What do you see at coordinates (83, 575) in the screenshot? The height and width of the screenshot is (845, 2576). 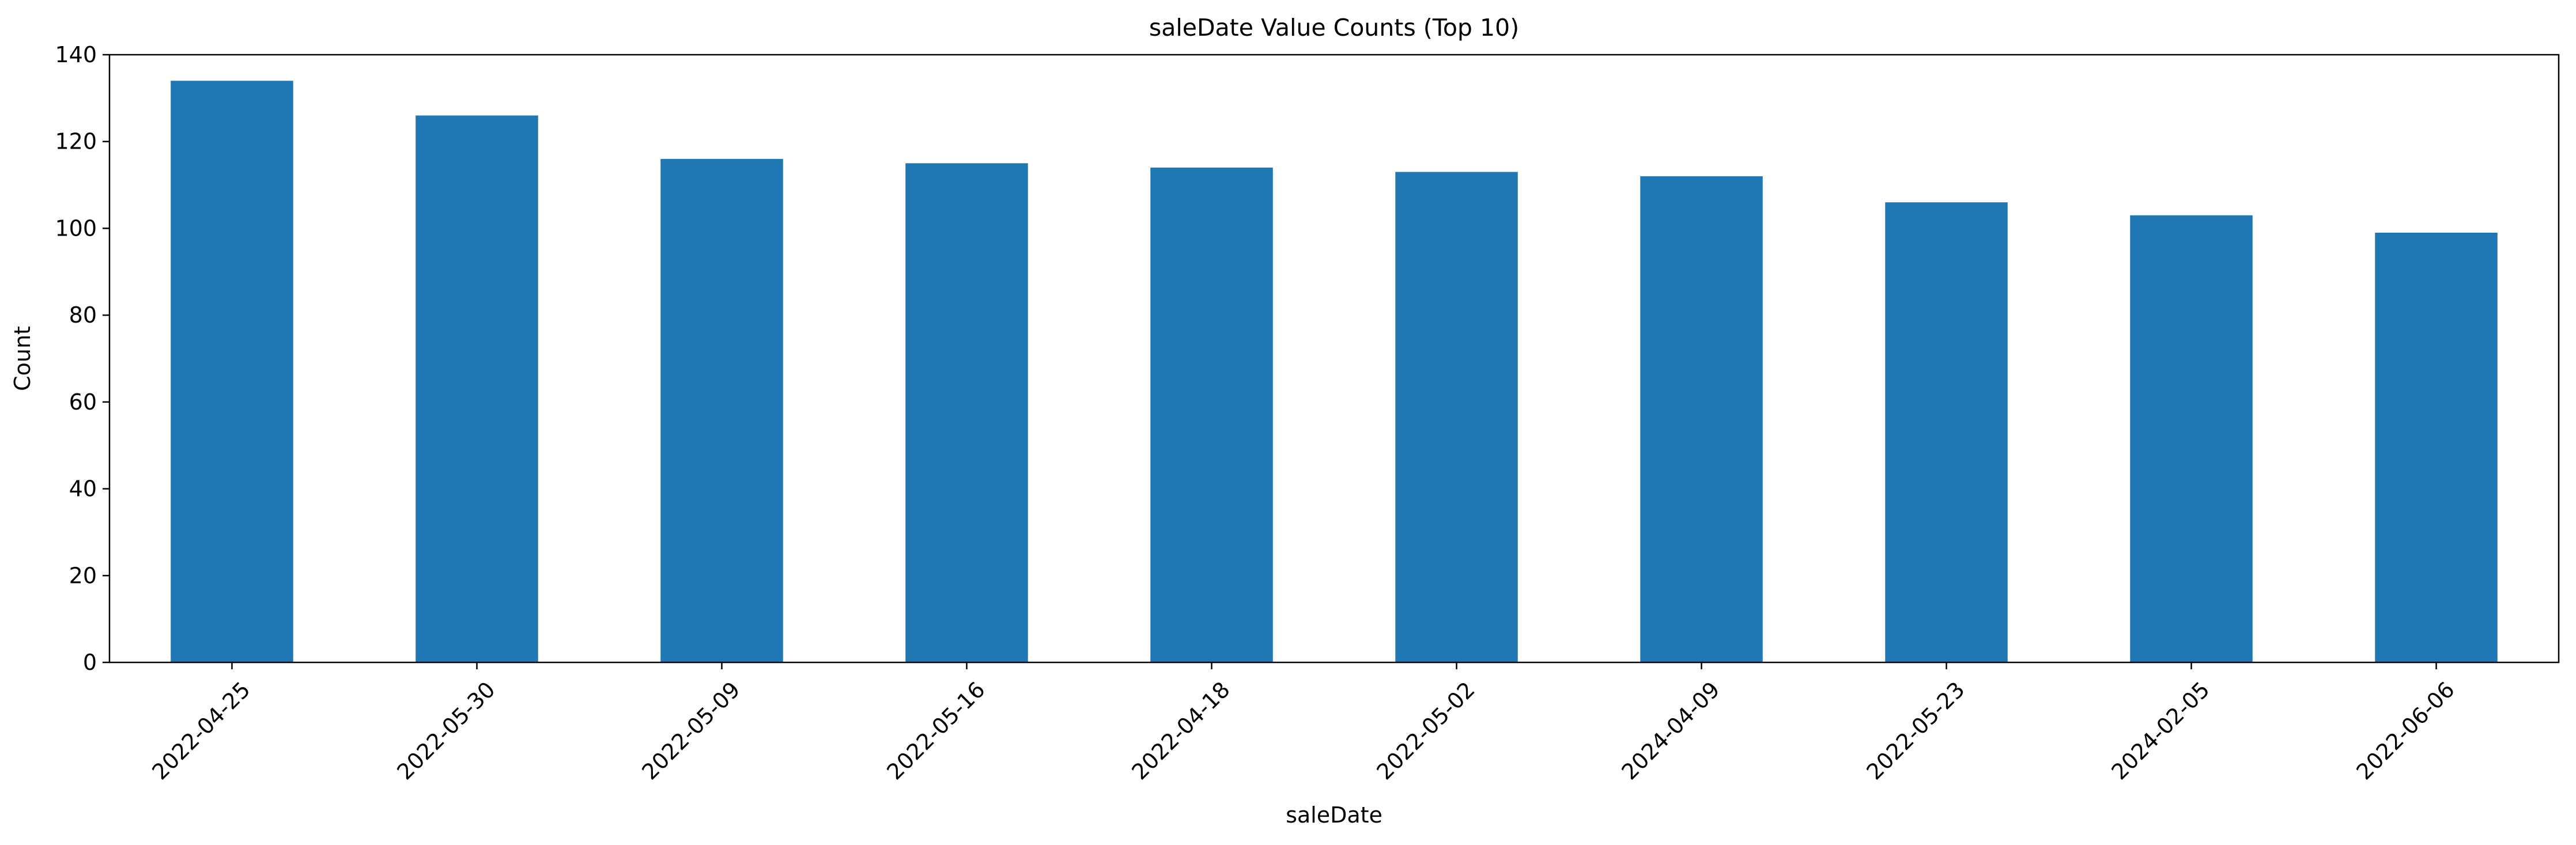 I see `y-tick-label: 20` at bounding box center [83, 575].